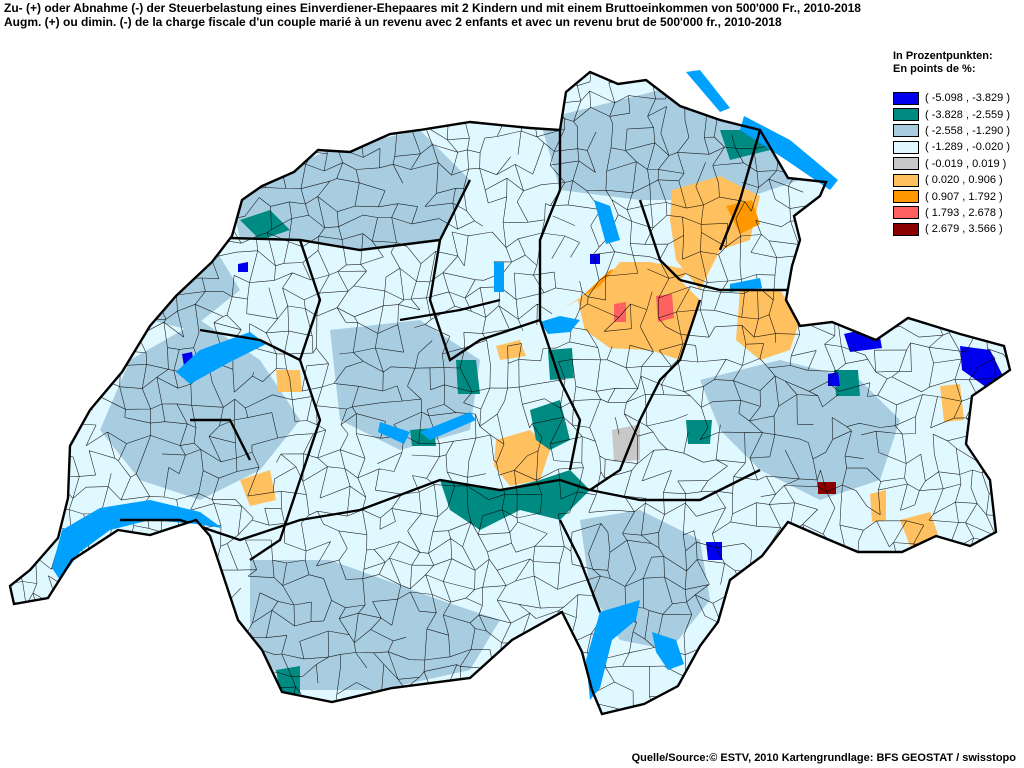  What do you see at coordinates (607, 222) in the screenshot?
I see `lake-zurich` at bounding box center [607, 222].